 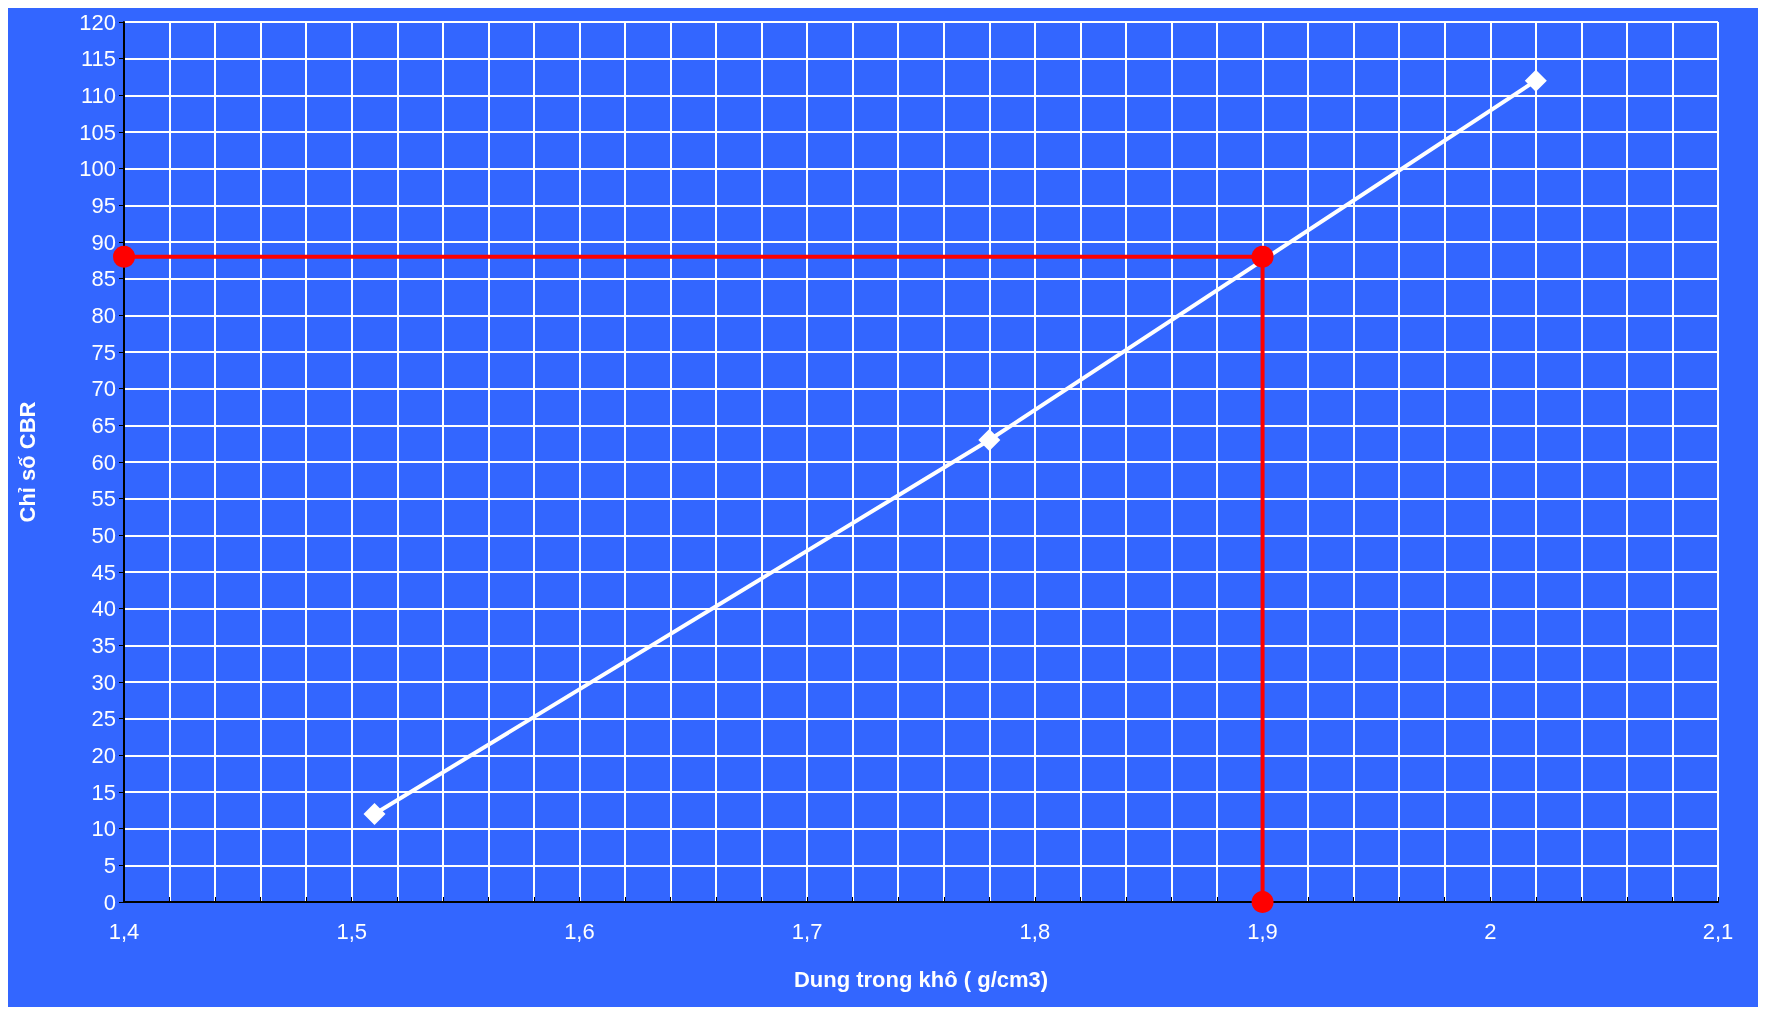 What do you see at coordinates (1035, 931) in the screenshot?
I see `x-tick-label: 1,8` at bounding box center [1035, 931].